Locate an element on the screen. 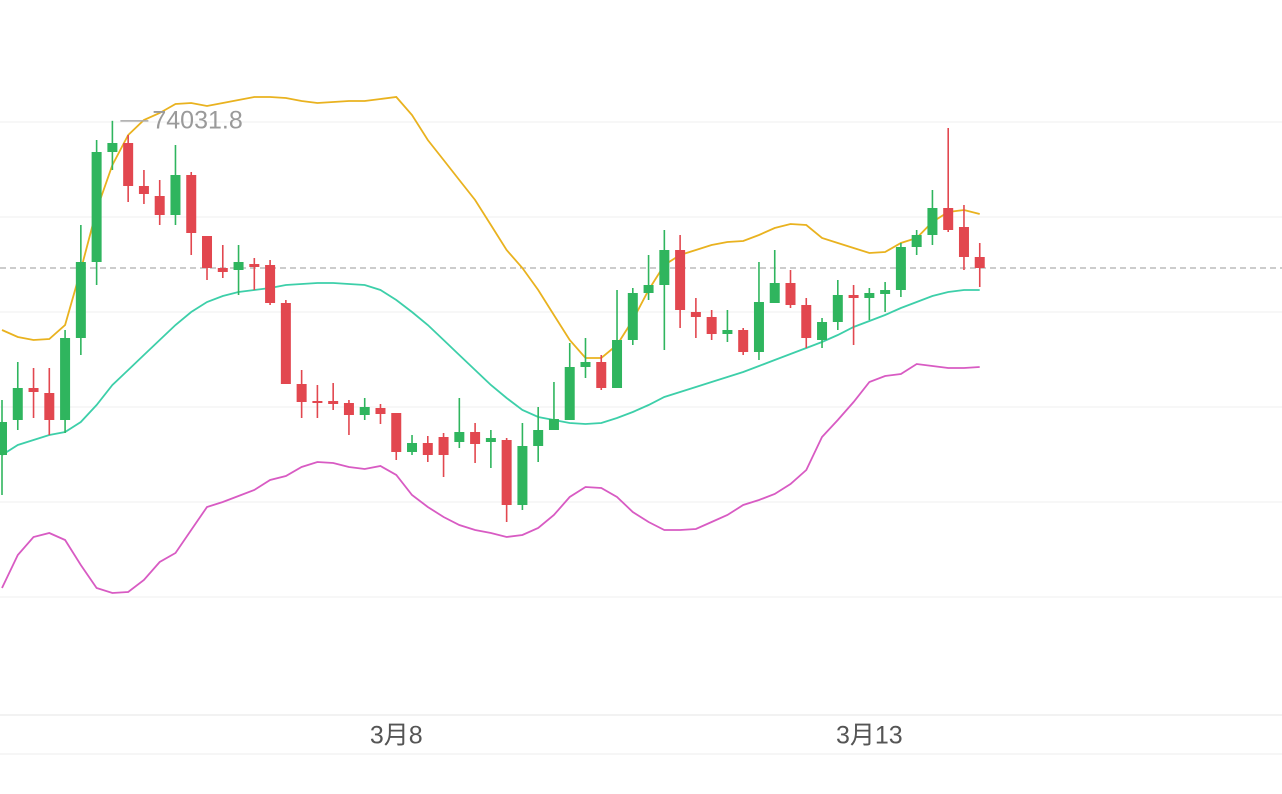 Image resolution: width=1282 pixels, height=794 pixels. x-tick-label: 3月8 is located at coordinates (396, 736).